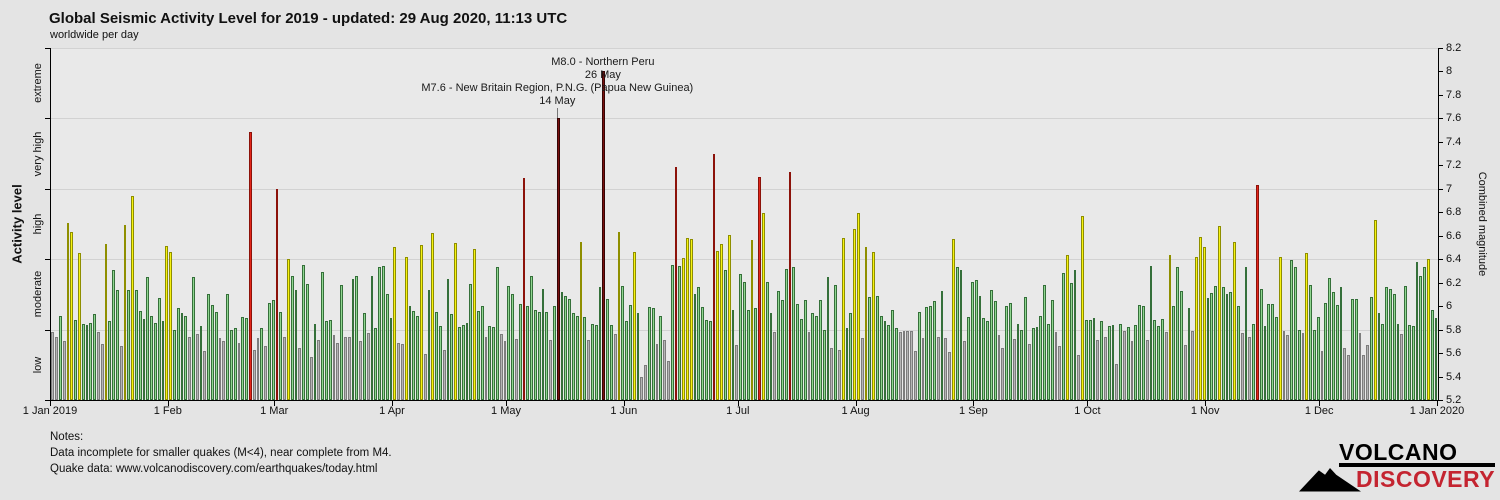 The height and width of the screenshot is (500, 1500). I want to click on month-label: 1 Aug, so click(855, 411).